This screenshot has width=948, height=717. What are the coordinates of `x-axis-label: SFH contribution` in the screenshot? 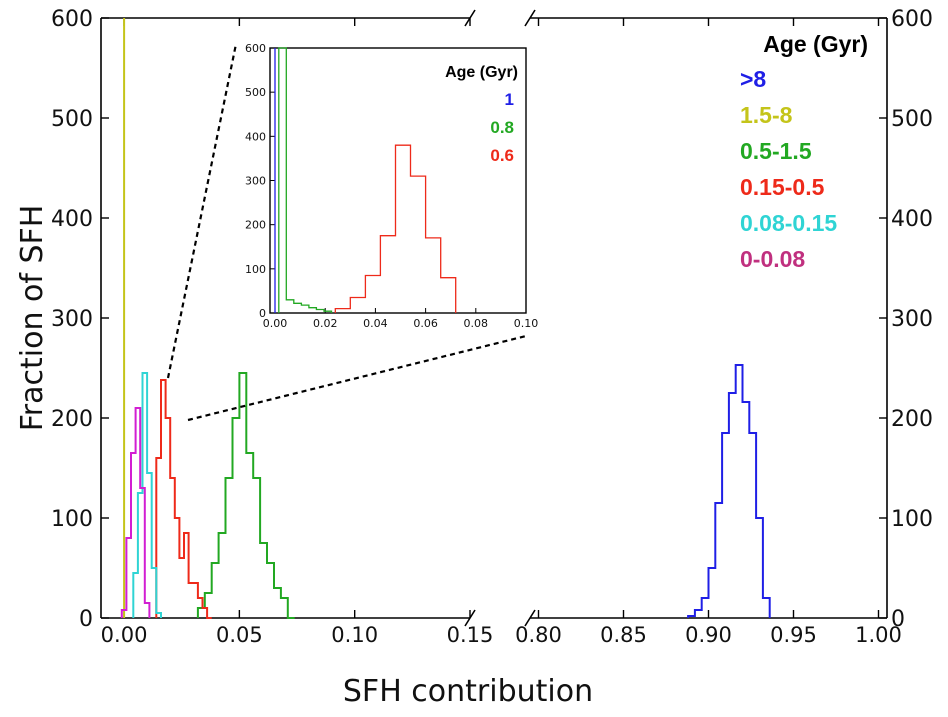 It's located at (468, 691).